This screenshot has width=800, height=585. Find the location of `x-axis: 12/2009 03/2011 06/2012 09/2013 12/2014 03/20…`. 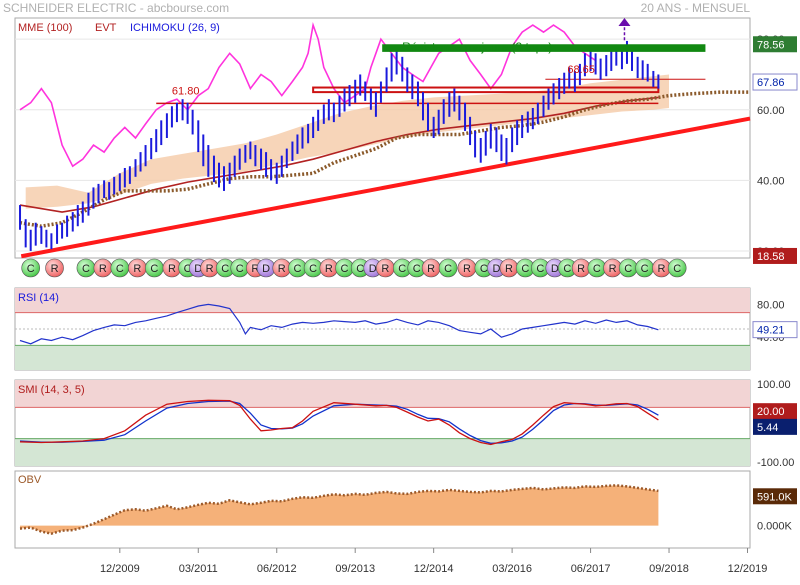

x-axis: 12/2009 03/2011 06/2012 09/2013 12/2014 03/20… is located at coordinates (433, 561).